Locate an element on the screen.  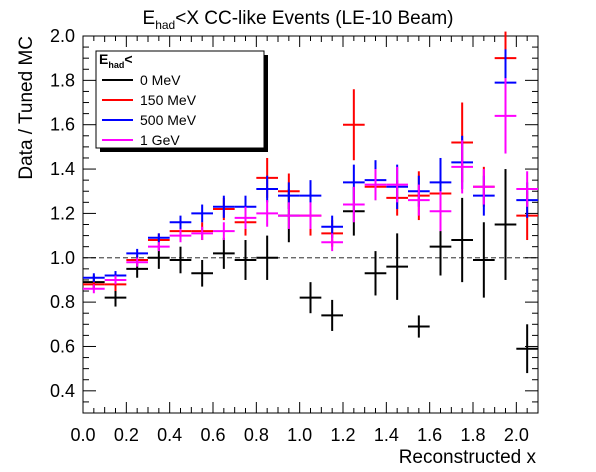
chart-title-main: E is located at coordinates (149, 18).